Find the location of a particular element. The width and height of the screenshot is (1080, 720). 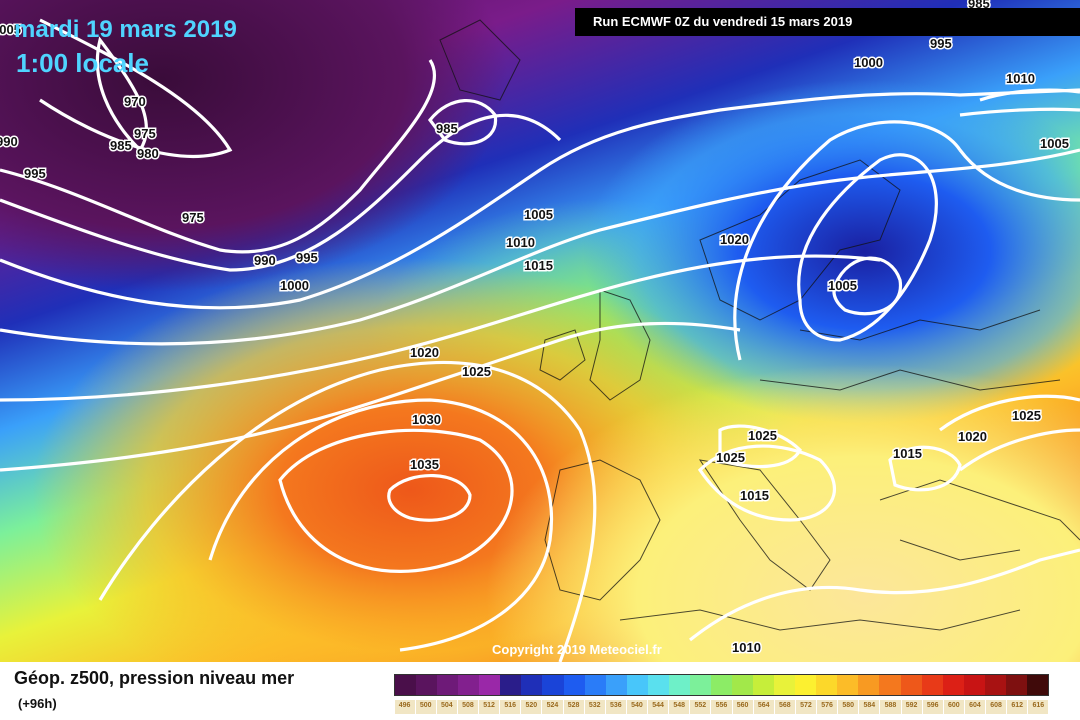

legend-value: 548 is located at coordinates (679, 707).